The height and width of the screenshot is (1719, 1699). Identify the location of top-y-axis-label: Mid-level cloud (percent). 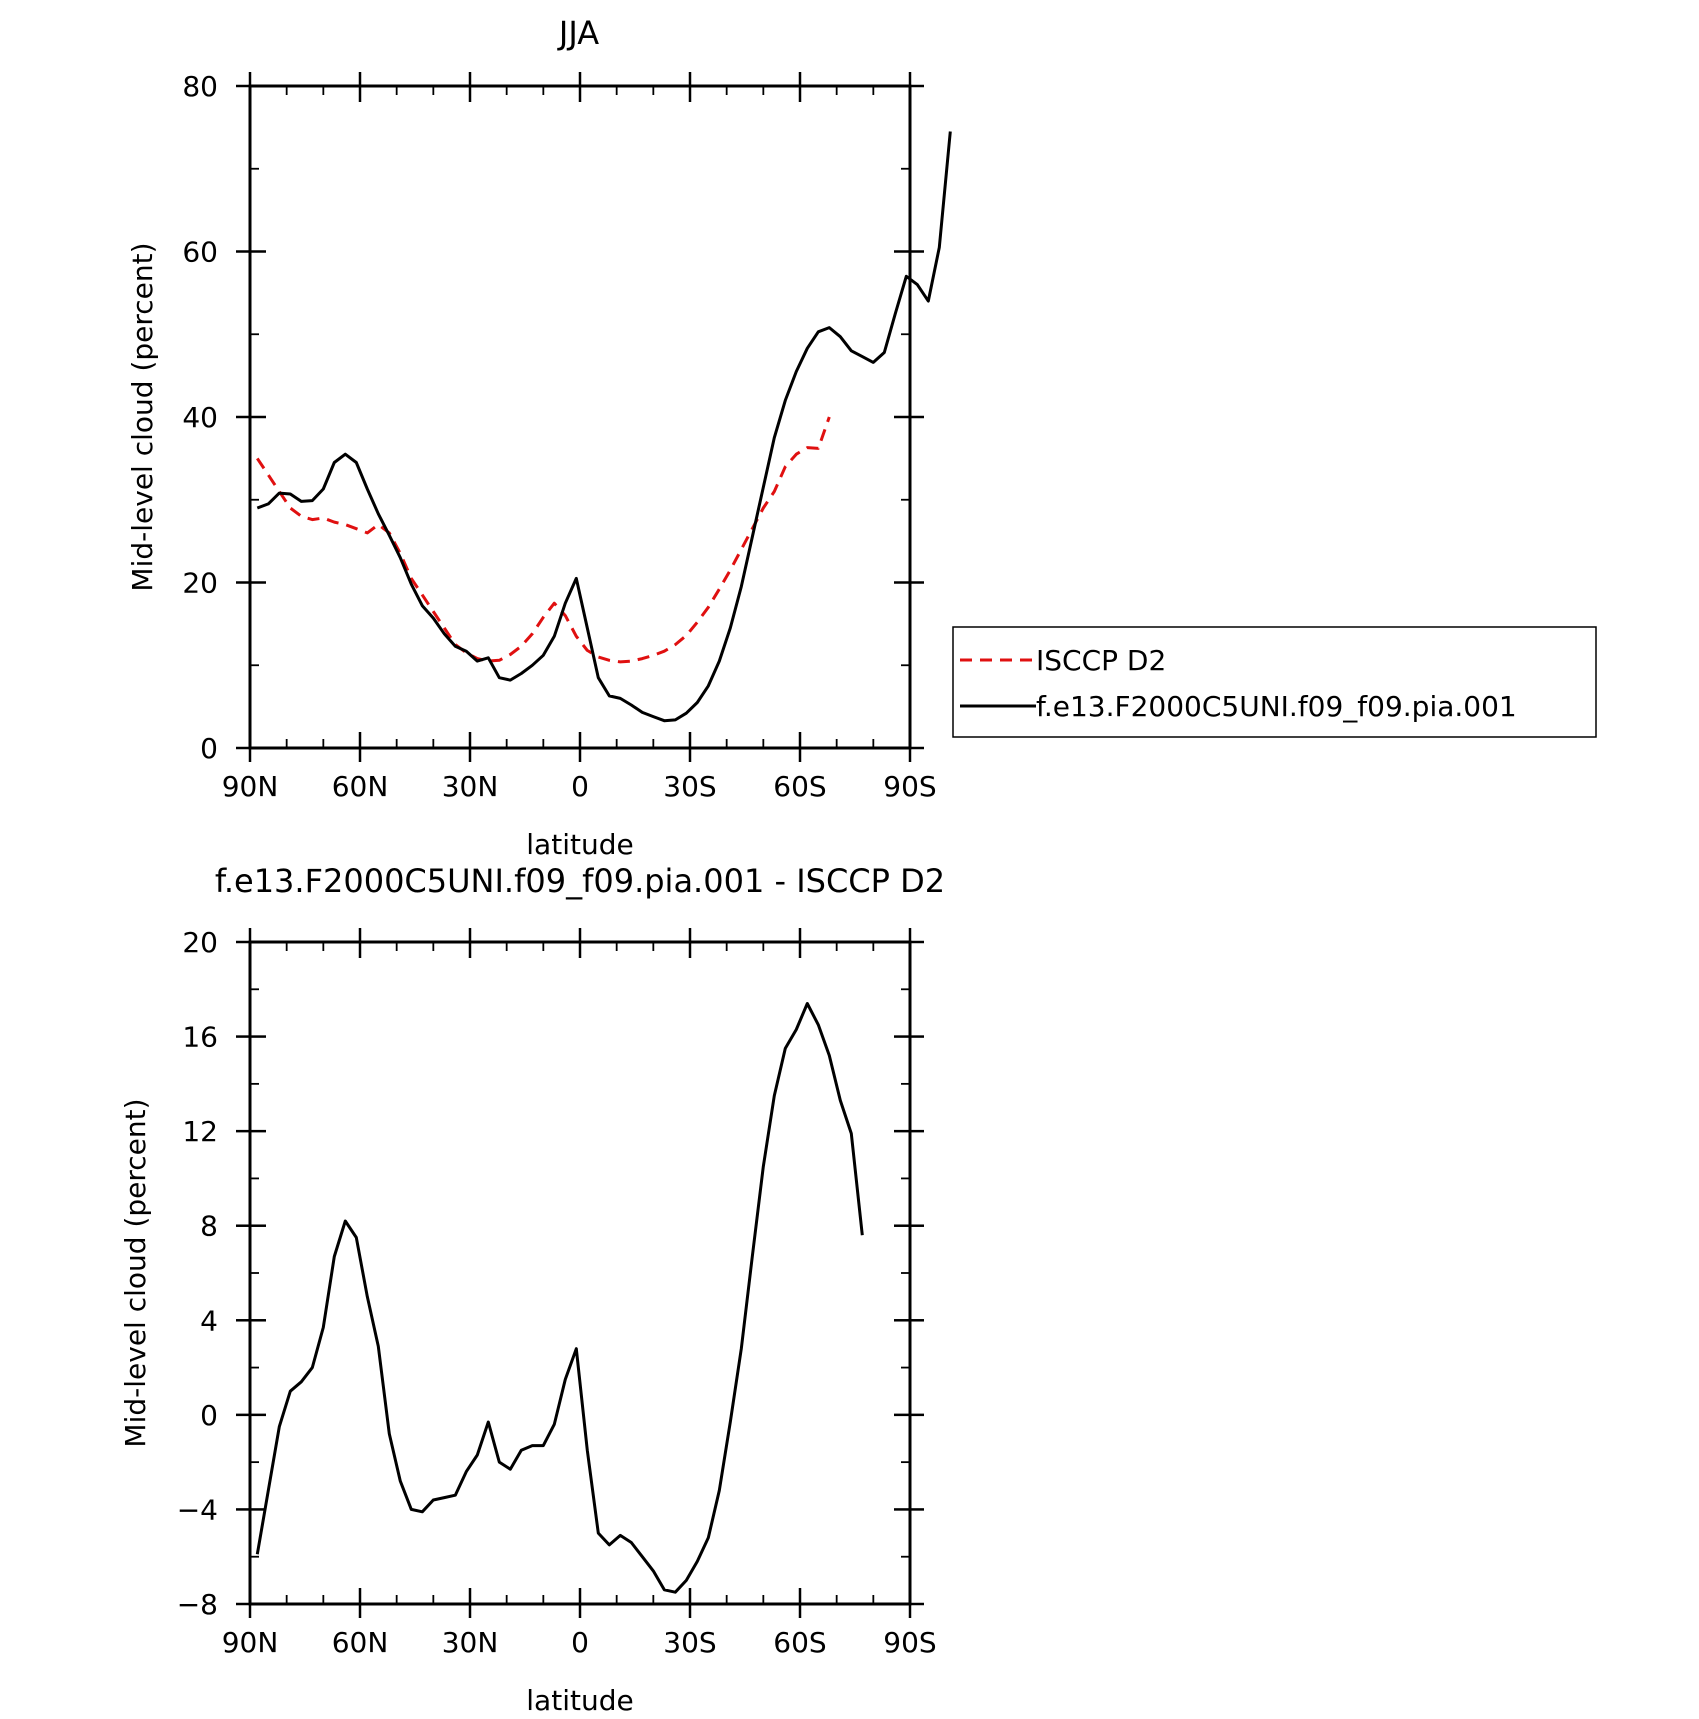
(142, 416).